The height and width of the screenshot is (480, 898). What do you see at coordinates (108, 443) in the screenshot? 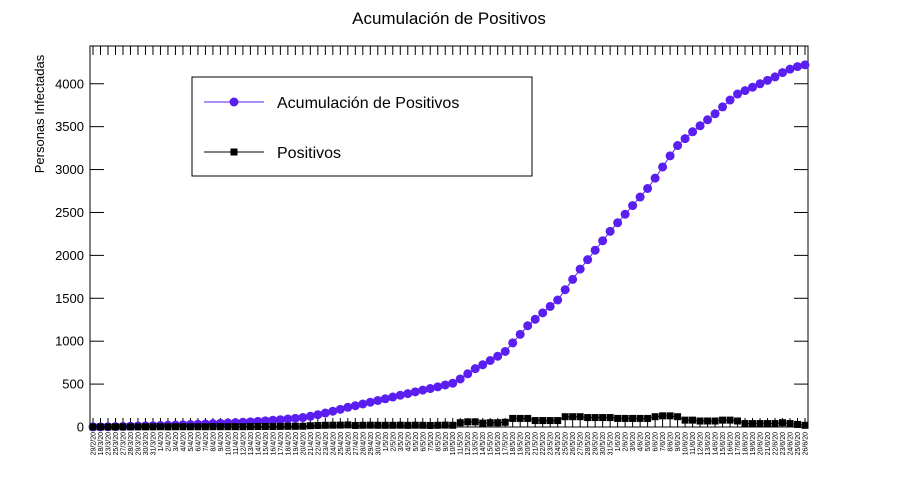
I see `x-tick-label: 23/3/20` at bounding box center [108, 443].